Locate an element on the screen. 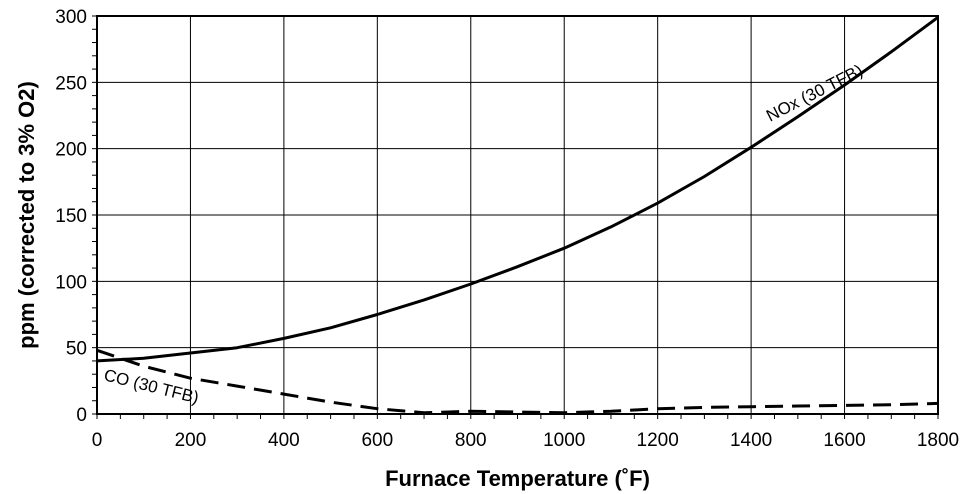 The height and width of the screenshot is (494, 969). x-tick-label: 600 is located at coordinates (377, 440).